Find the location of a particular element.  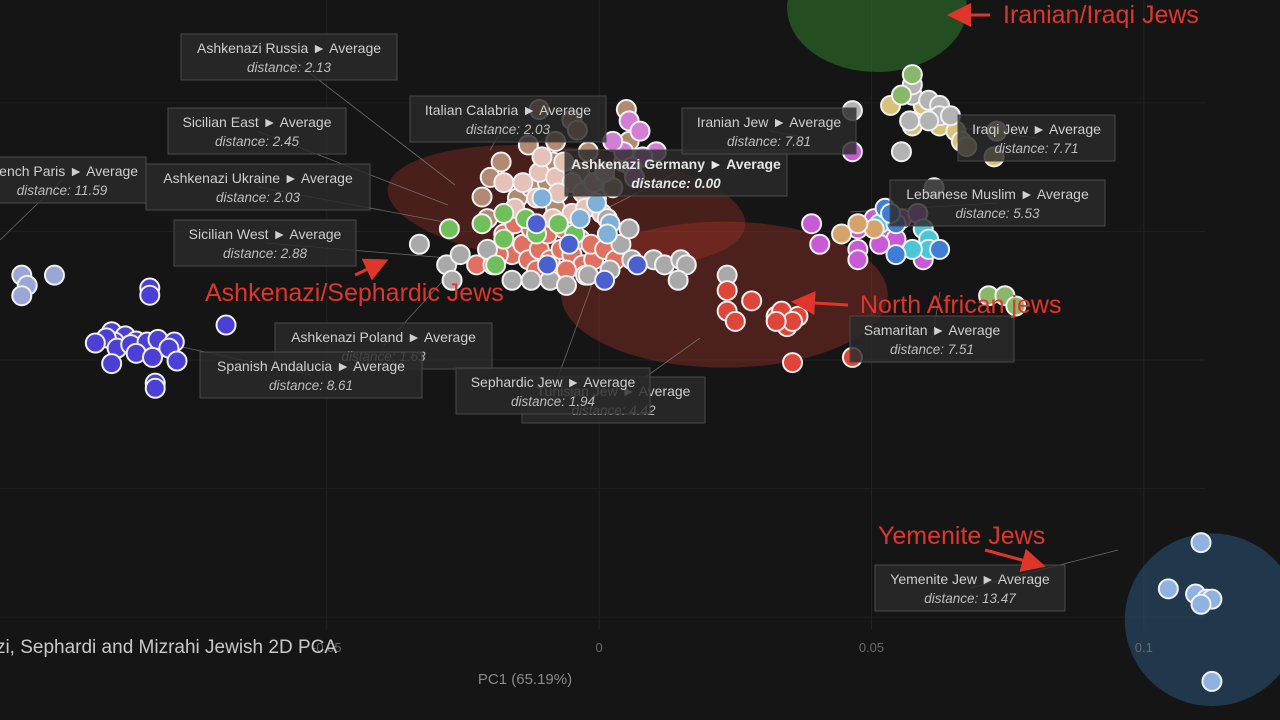

point-label-name-1: Italian Calabria ► Average is located at coordinates (508, 110).